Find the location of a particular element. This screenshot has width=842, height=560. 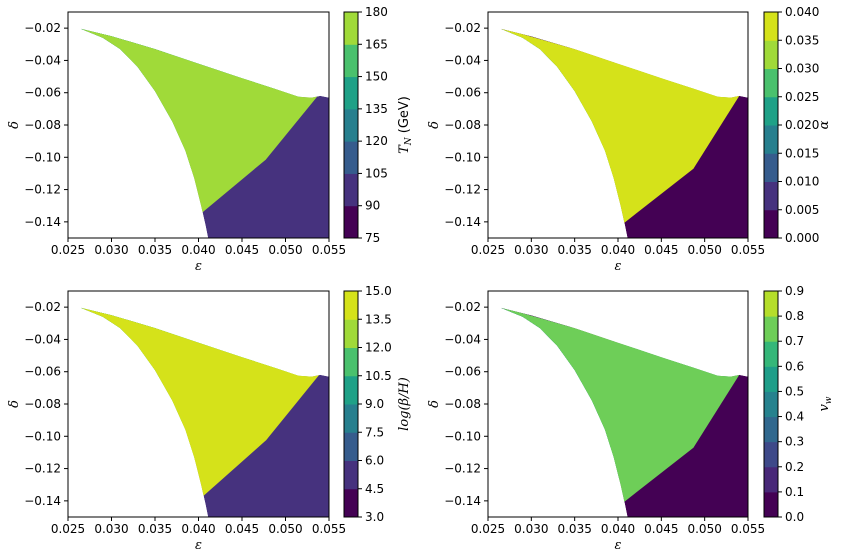

colorbar-tick-label: 0.5 is located at coordinates (794, 391).